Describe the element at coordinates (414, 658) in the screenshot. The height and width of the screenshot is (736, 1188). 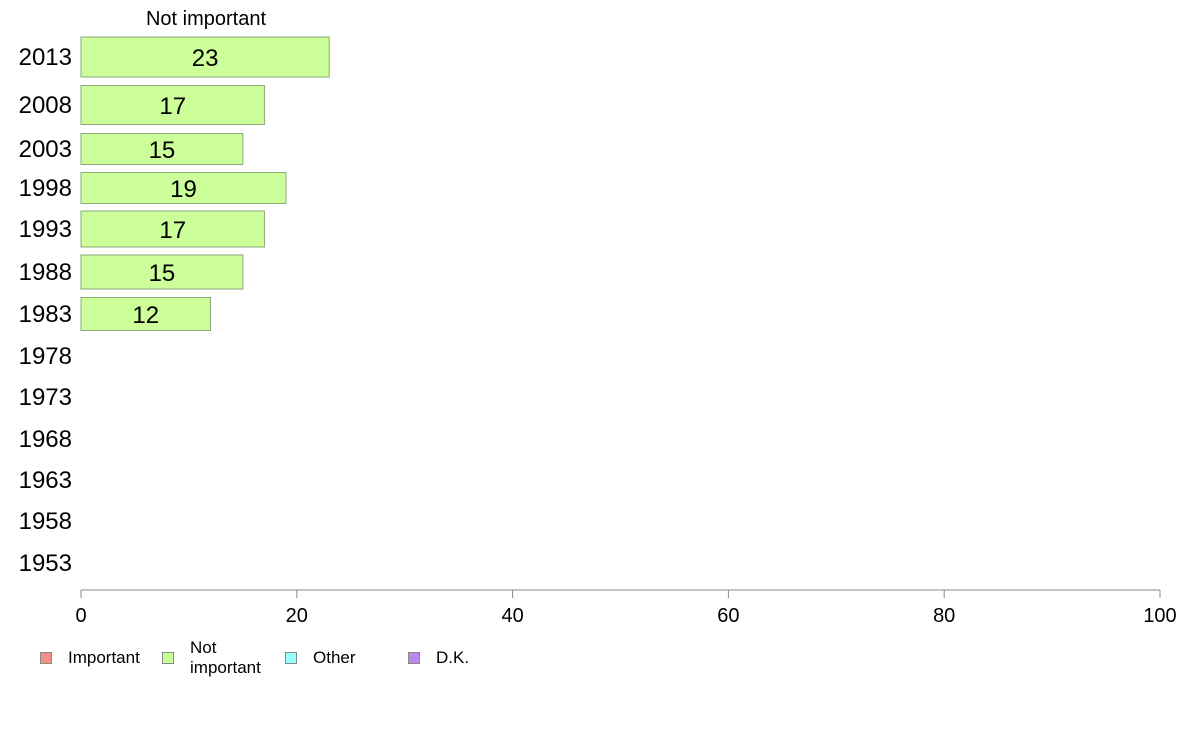
I see `legend-swatch-dk` at that location.